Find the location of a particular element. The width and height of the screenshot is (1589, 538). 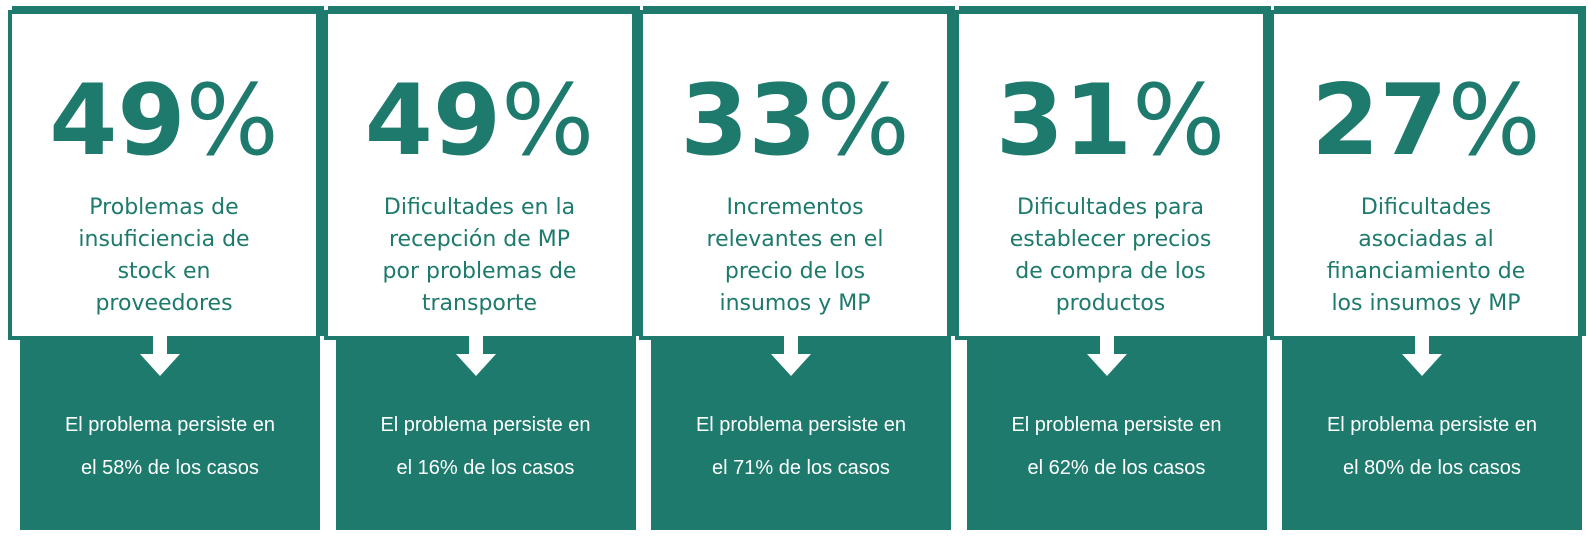

description-line: asociadas al is located at coordinates (1426, 239).